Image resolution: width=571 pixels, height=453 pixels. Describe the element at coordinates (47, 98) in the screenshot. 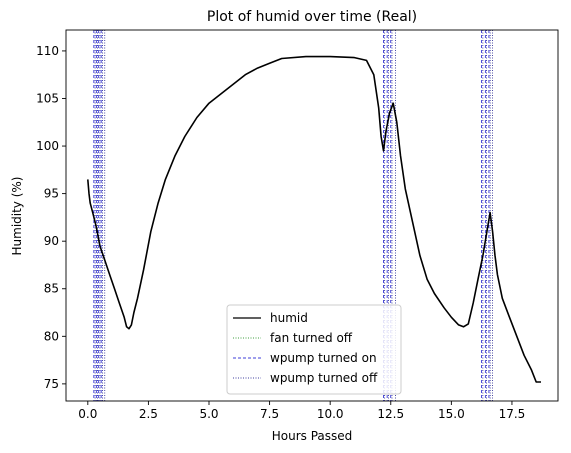

I see `y-tick-label-6: 105` at that location.